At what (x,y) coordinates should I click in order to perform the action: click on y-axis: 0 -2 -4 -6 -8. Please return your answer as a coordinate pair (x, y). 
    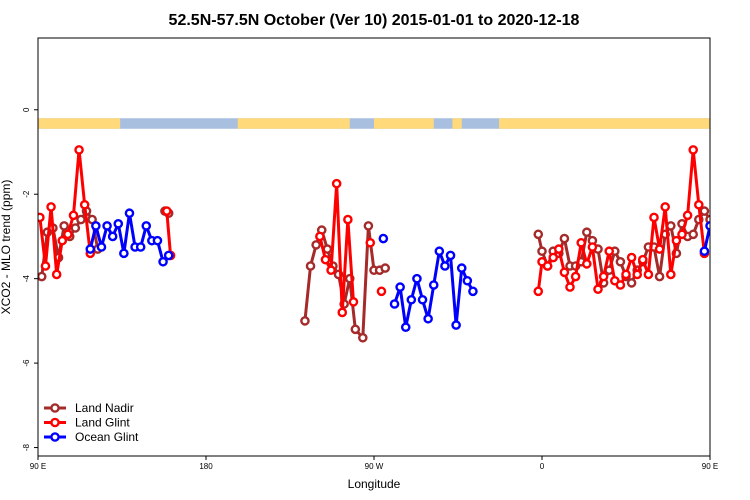
    Looking at the image, I should click on (30, 279).